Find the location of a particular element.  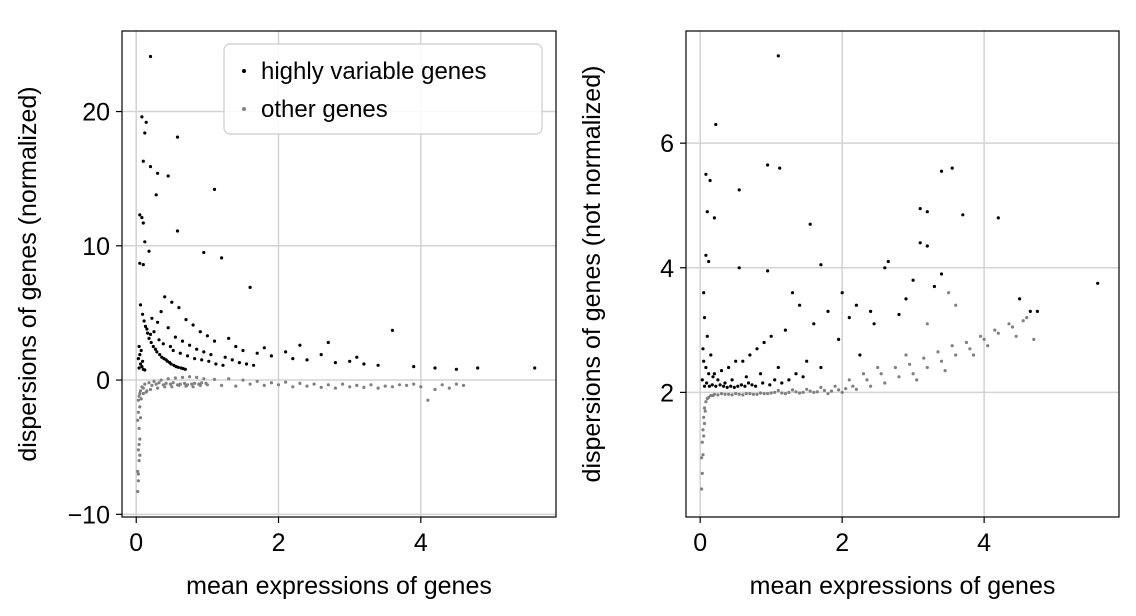

left-x-tick-label-2: 4 is located at coordinates (421, 543).